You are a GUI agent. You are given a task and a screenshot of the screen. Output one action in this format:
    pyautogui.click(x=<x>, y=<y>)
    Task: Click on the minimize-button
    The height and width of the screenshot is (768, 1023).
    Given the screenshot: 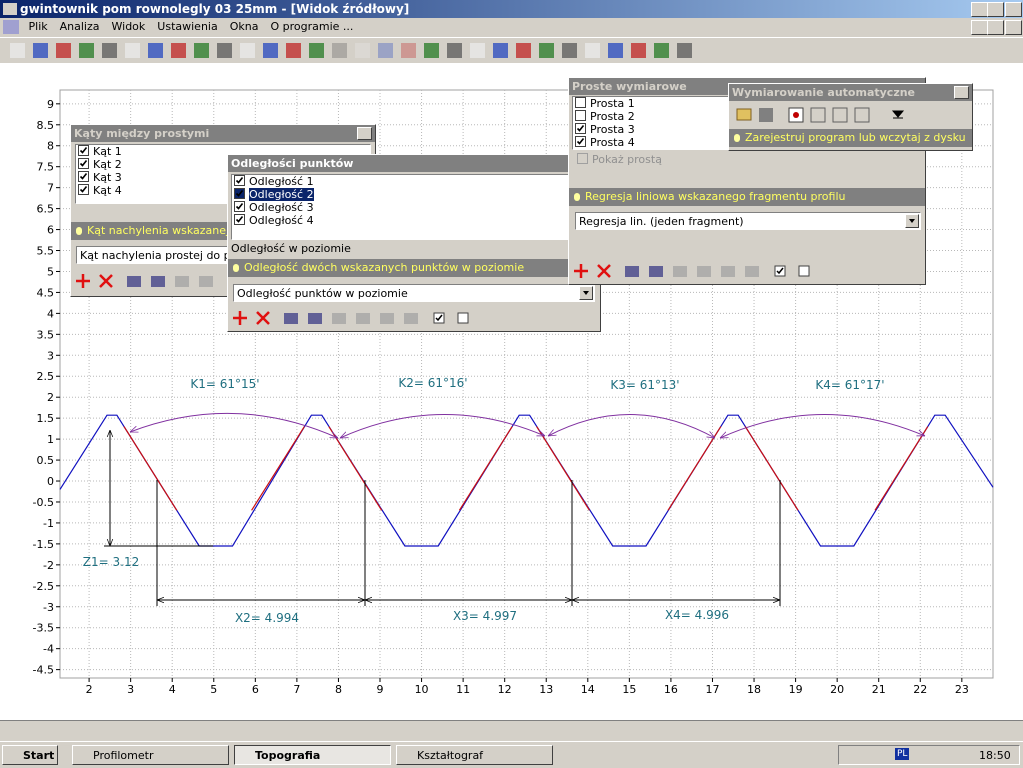 What is the action you would take?
    pyautogui.click(x=979, y=9)
    